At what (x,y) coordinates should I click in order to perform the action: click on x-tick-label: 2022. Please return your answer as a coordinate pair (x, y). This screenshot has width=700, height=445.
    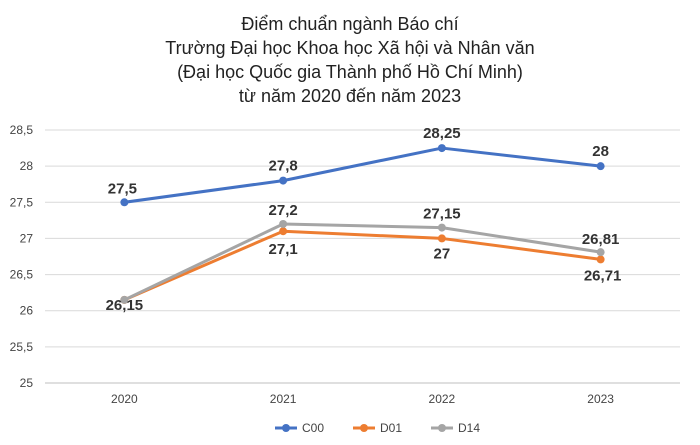
    Looking at the image, I should click on (442, 399).